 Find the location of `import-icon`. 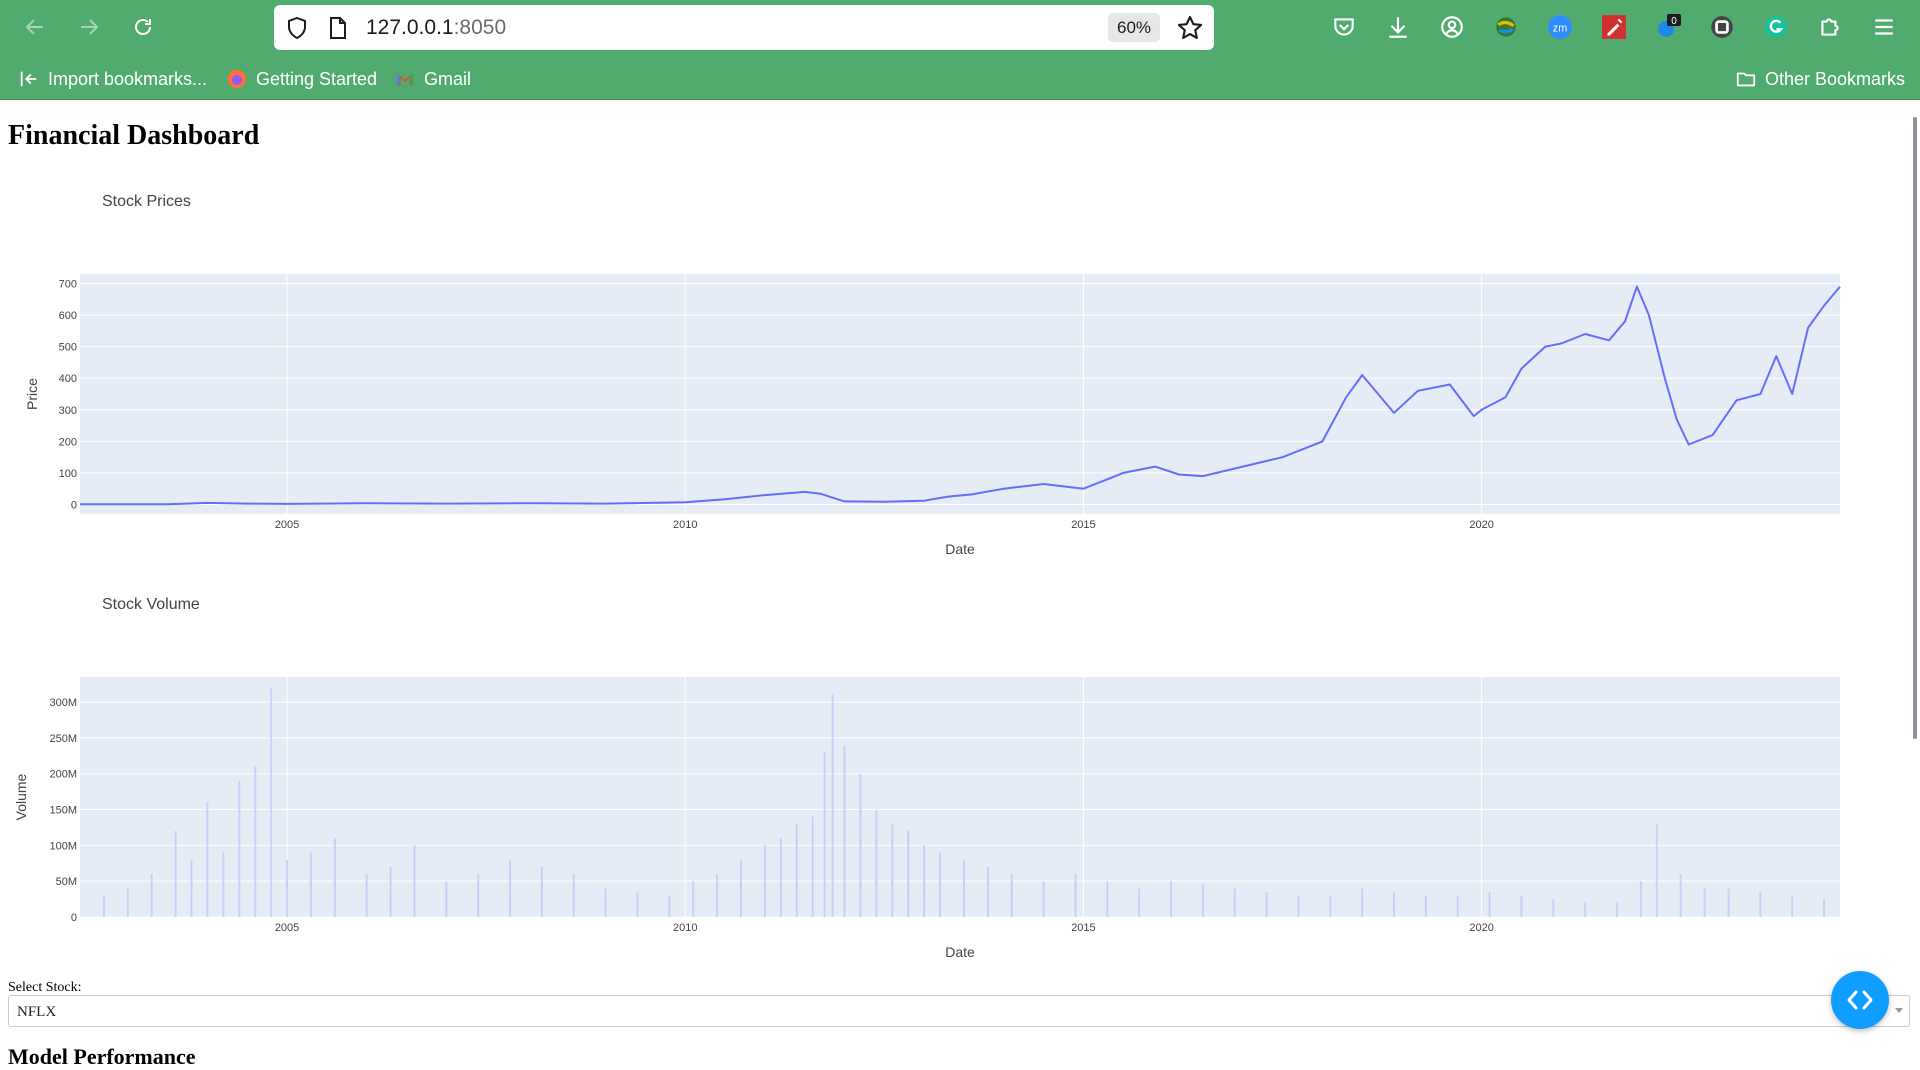

import-icon is located at coordinates (28, 79).